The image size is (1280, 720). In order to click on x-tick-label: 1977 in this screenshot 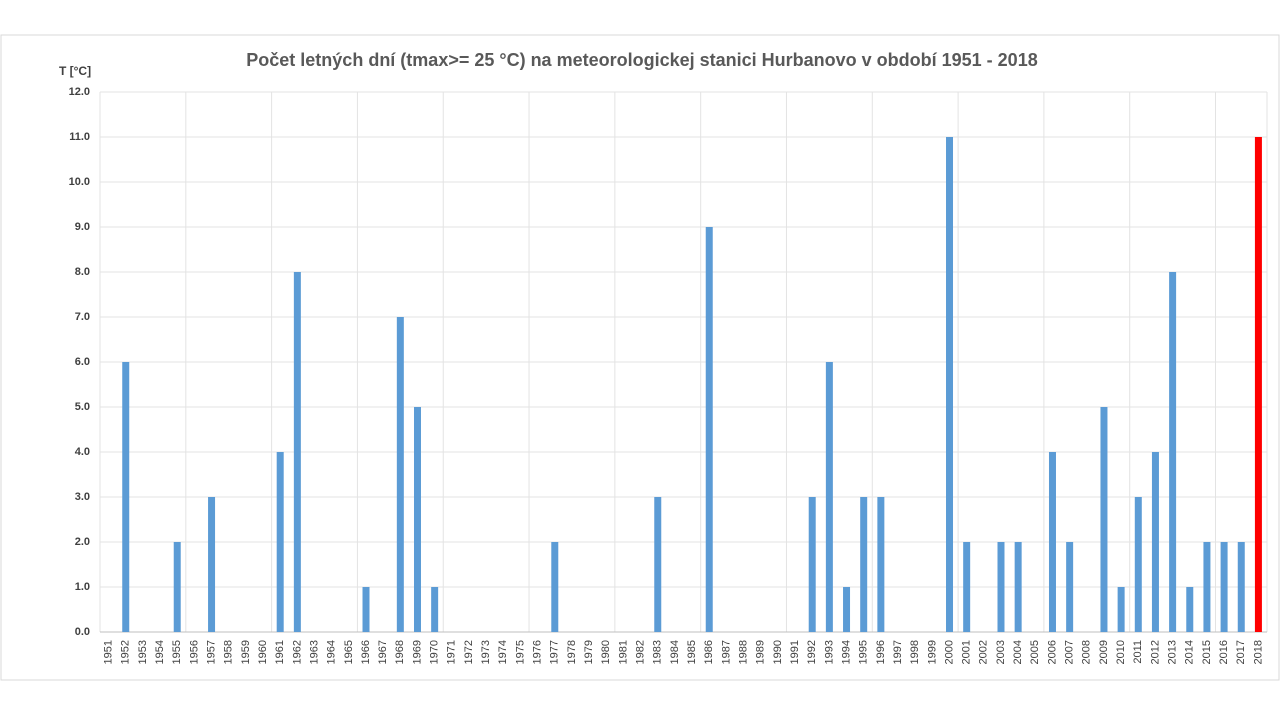, I will do `click(555, 652)`.